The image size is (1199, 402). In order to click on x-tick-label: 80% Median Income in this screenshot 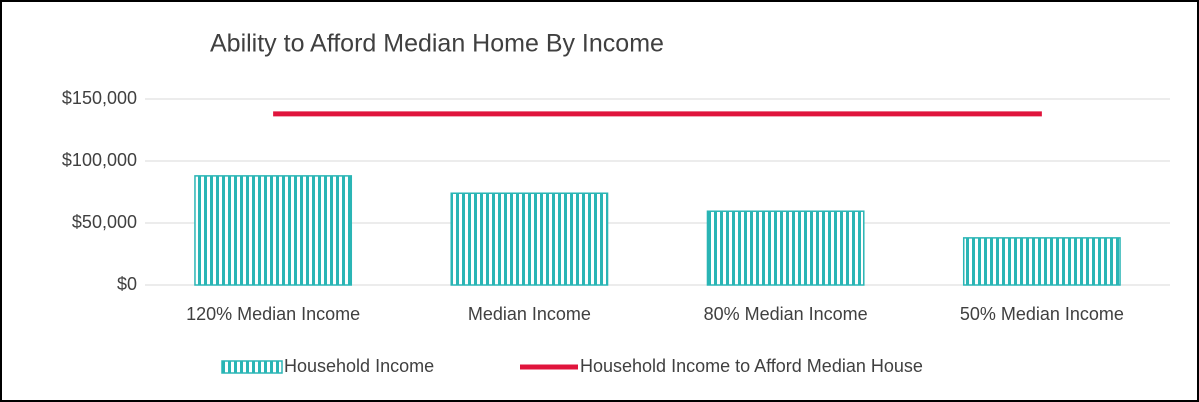, I will do `click(786, 314)`.